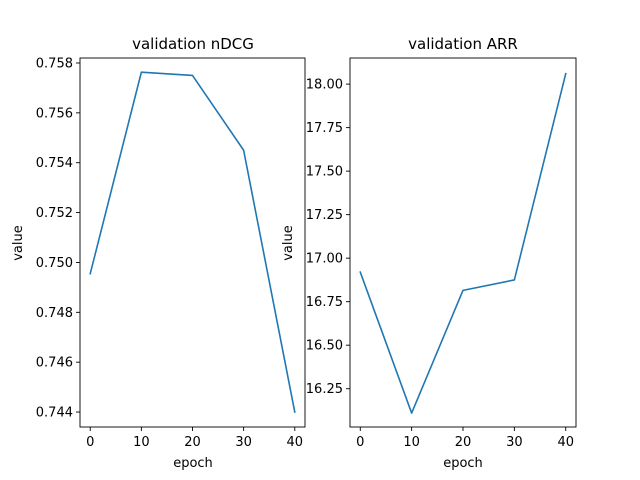  What do you see at coordinates (54, 213) in the screenshot?
I see `y-tick-label-ndcg-4: 0.752` at bounding box center [54, 213].